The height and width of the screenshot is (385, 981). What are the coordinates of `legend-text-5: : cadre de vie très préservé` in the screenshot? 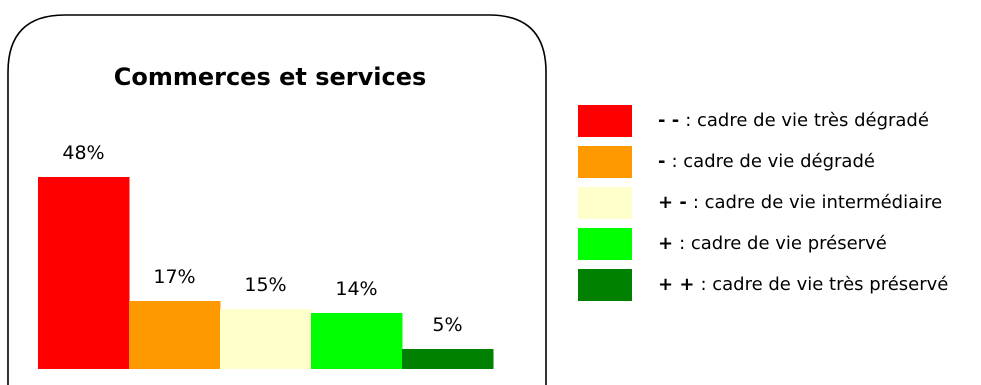 It's located at (824, 284).